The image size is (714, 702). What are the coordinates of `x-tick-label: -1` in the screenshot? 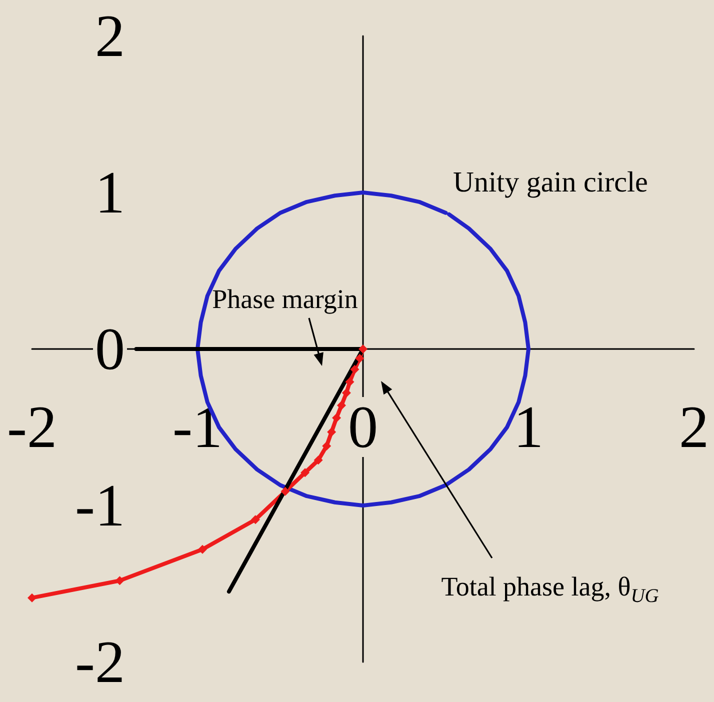 It's located at (197, 427).